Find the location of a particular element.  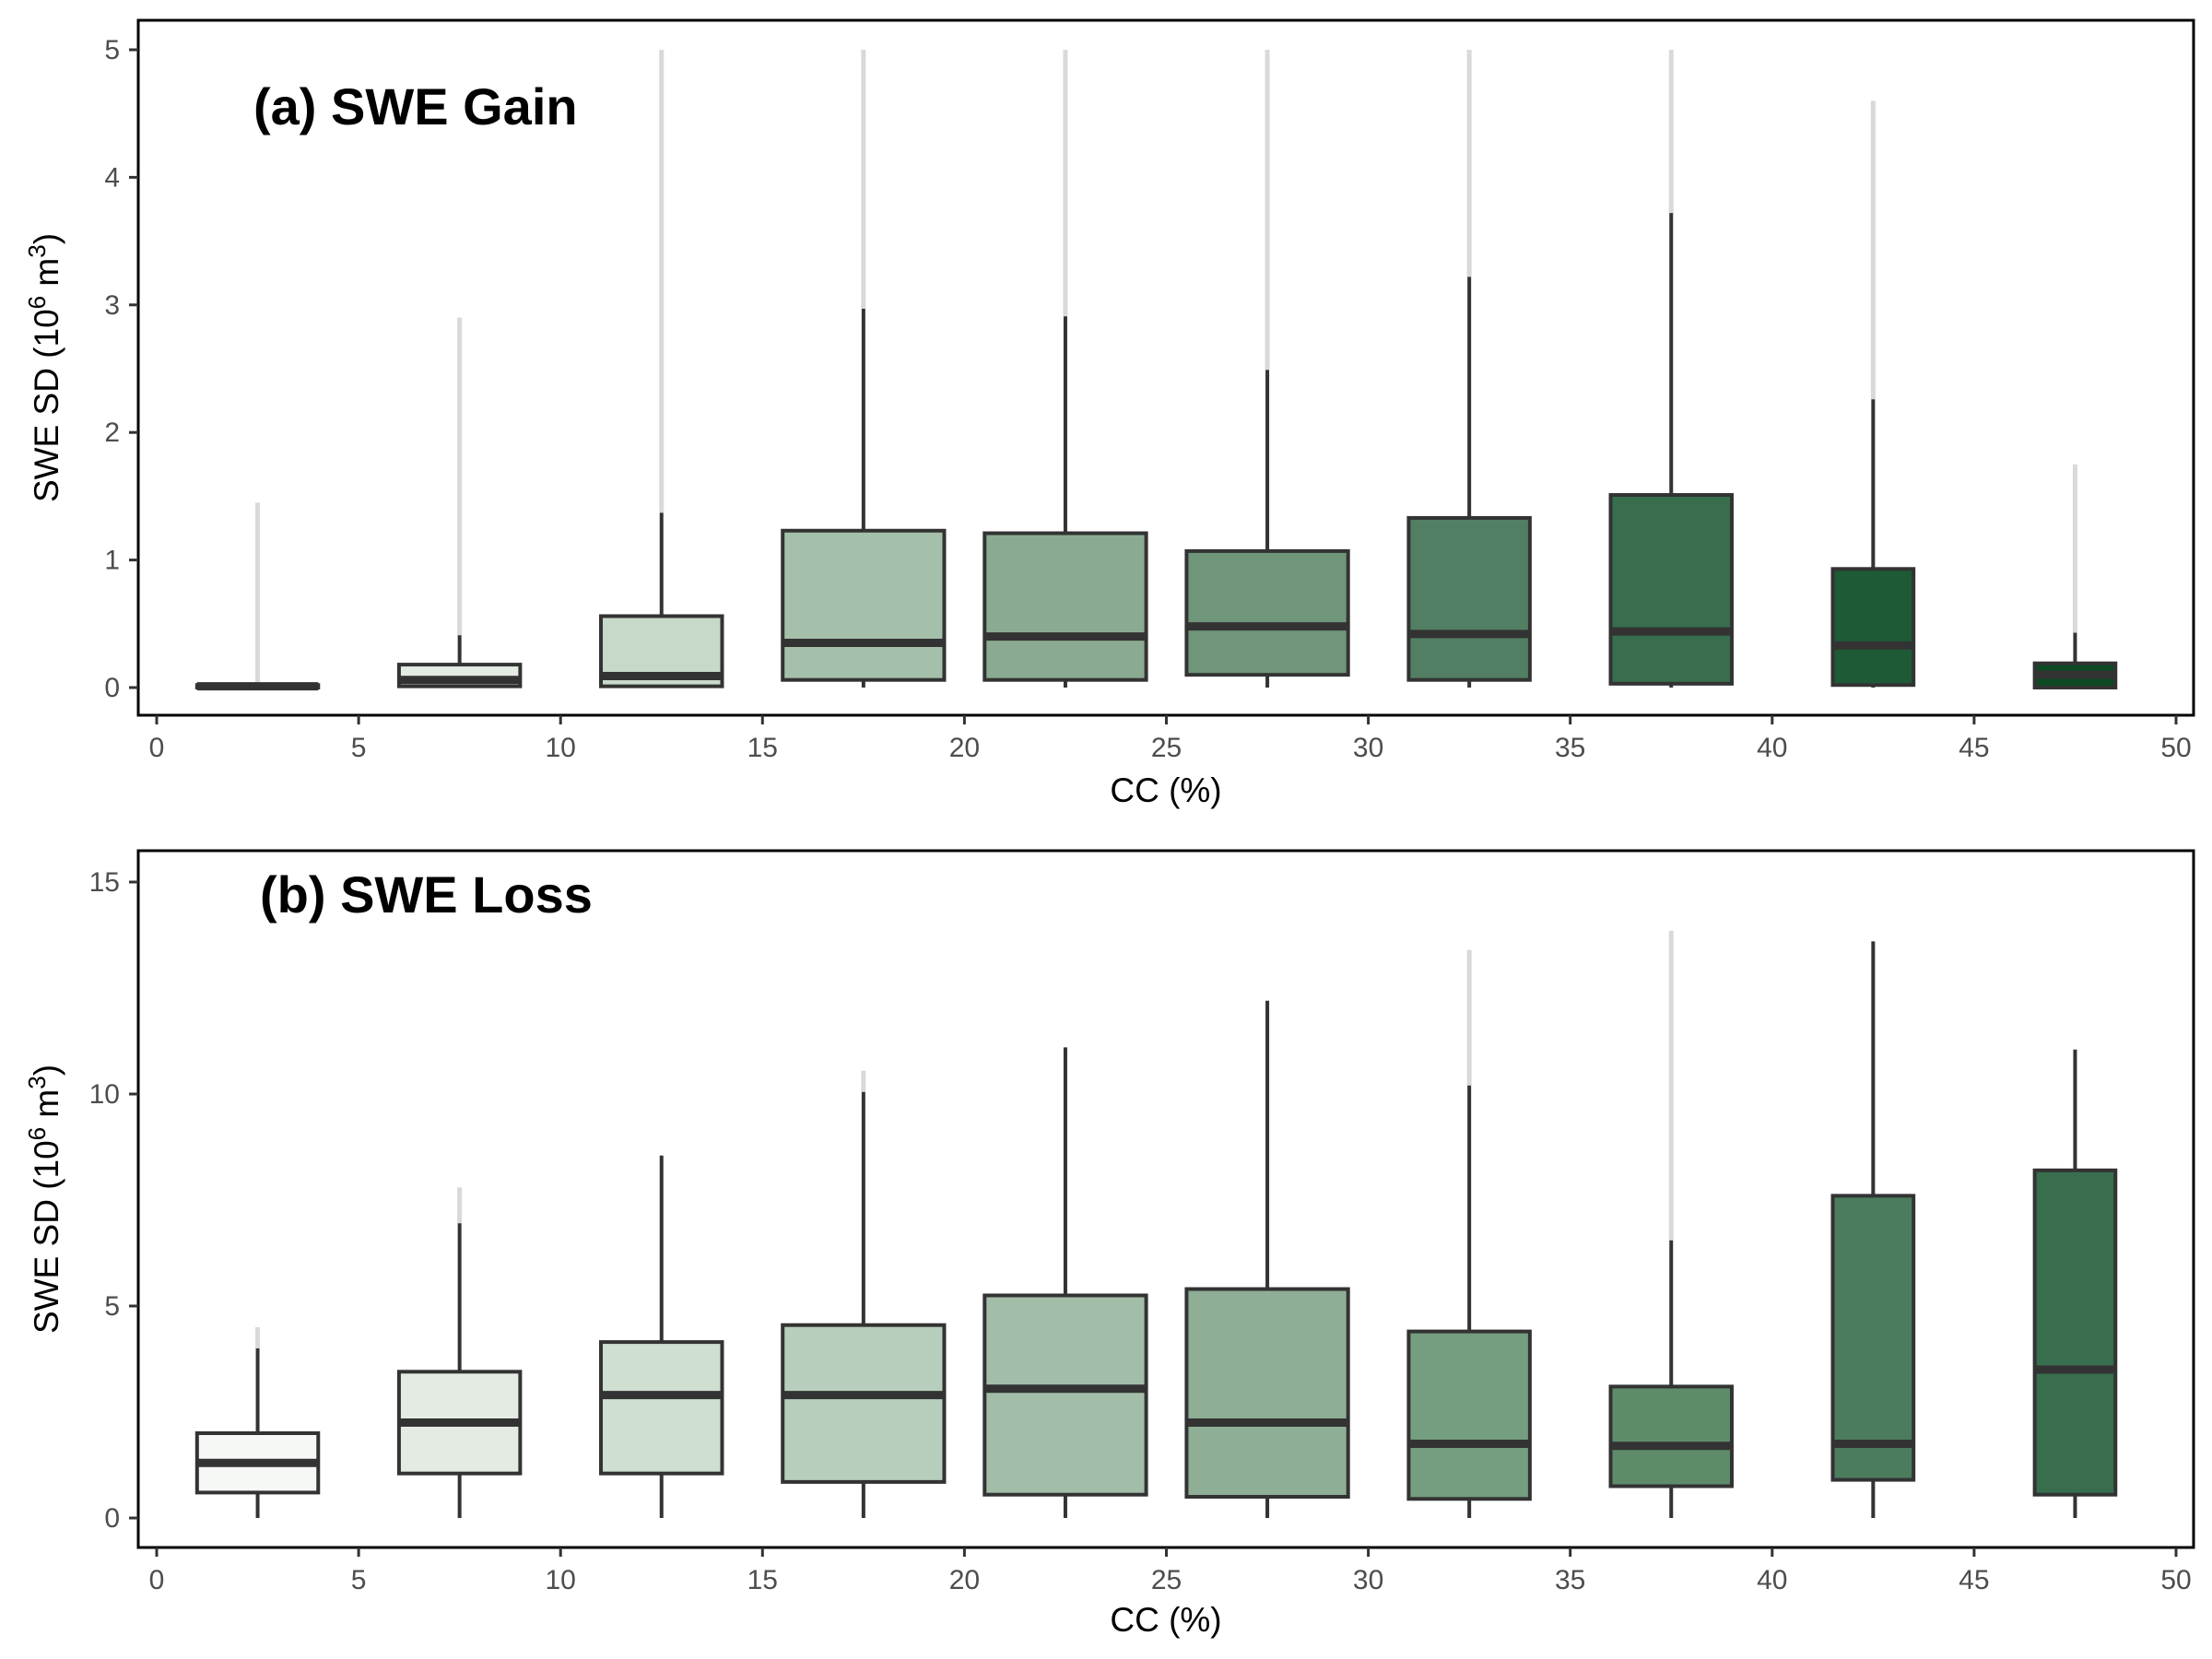

y-tick-label: 4 is located at coordinates (112, 177).